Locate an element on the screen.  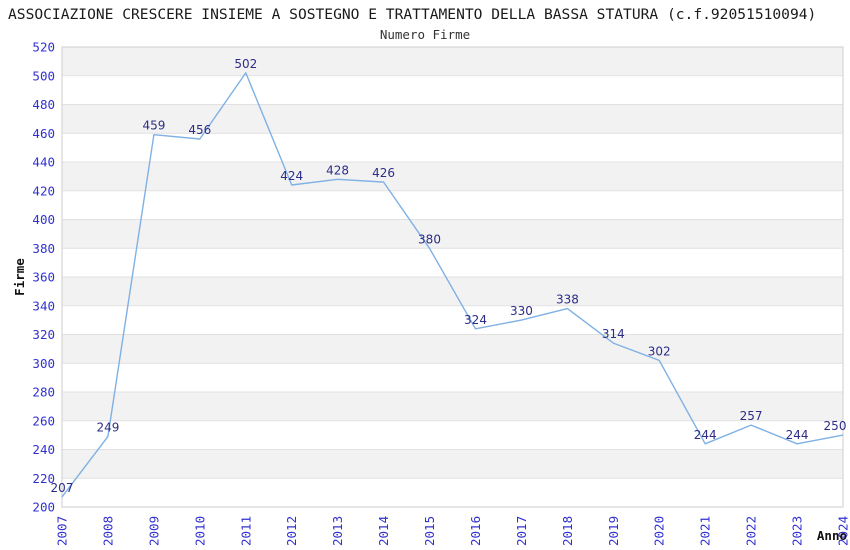
point-label: 314 is located at coordinates (613, 334).